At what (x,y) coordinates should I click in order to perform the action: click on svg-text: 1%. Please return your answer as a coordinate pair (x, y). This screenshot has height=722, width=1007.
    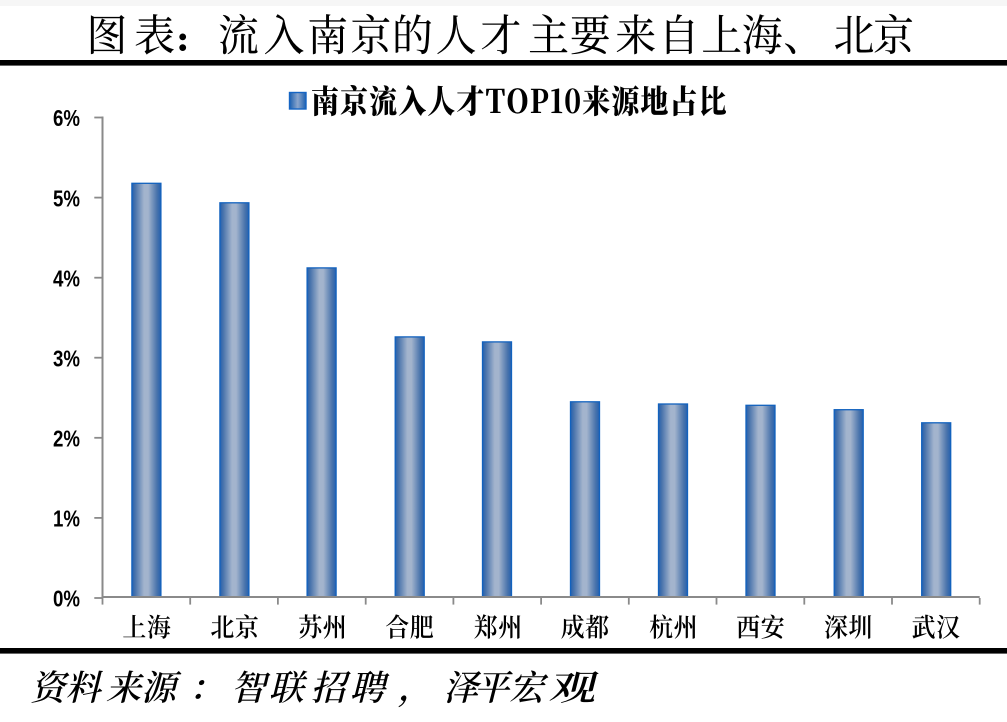
    Looking at the image, I should click on (66, 519).